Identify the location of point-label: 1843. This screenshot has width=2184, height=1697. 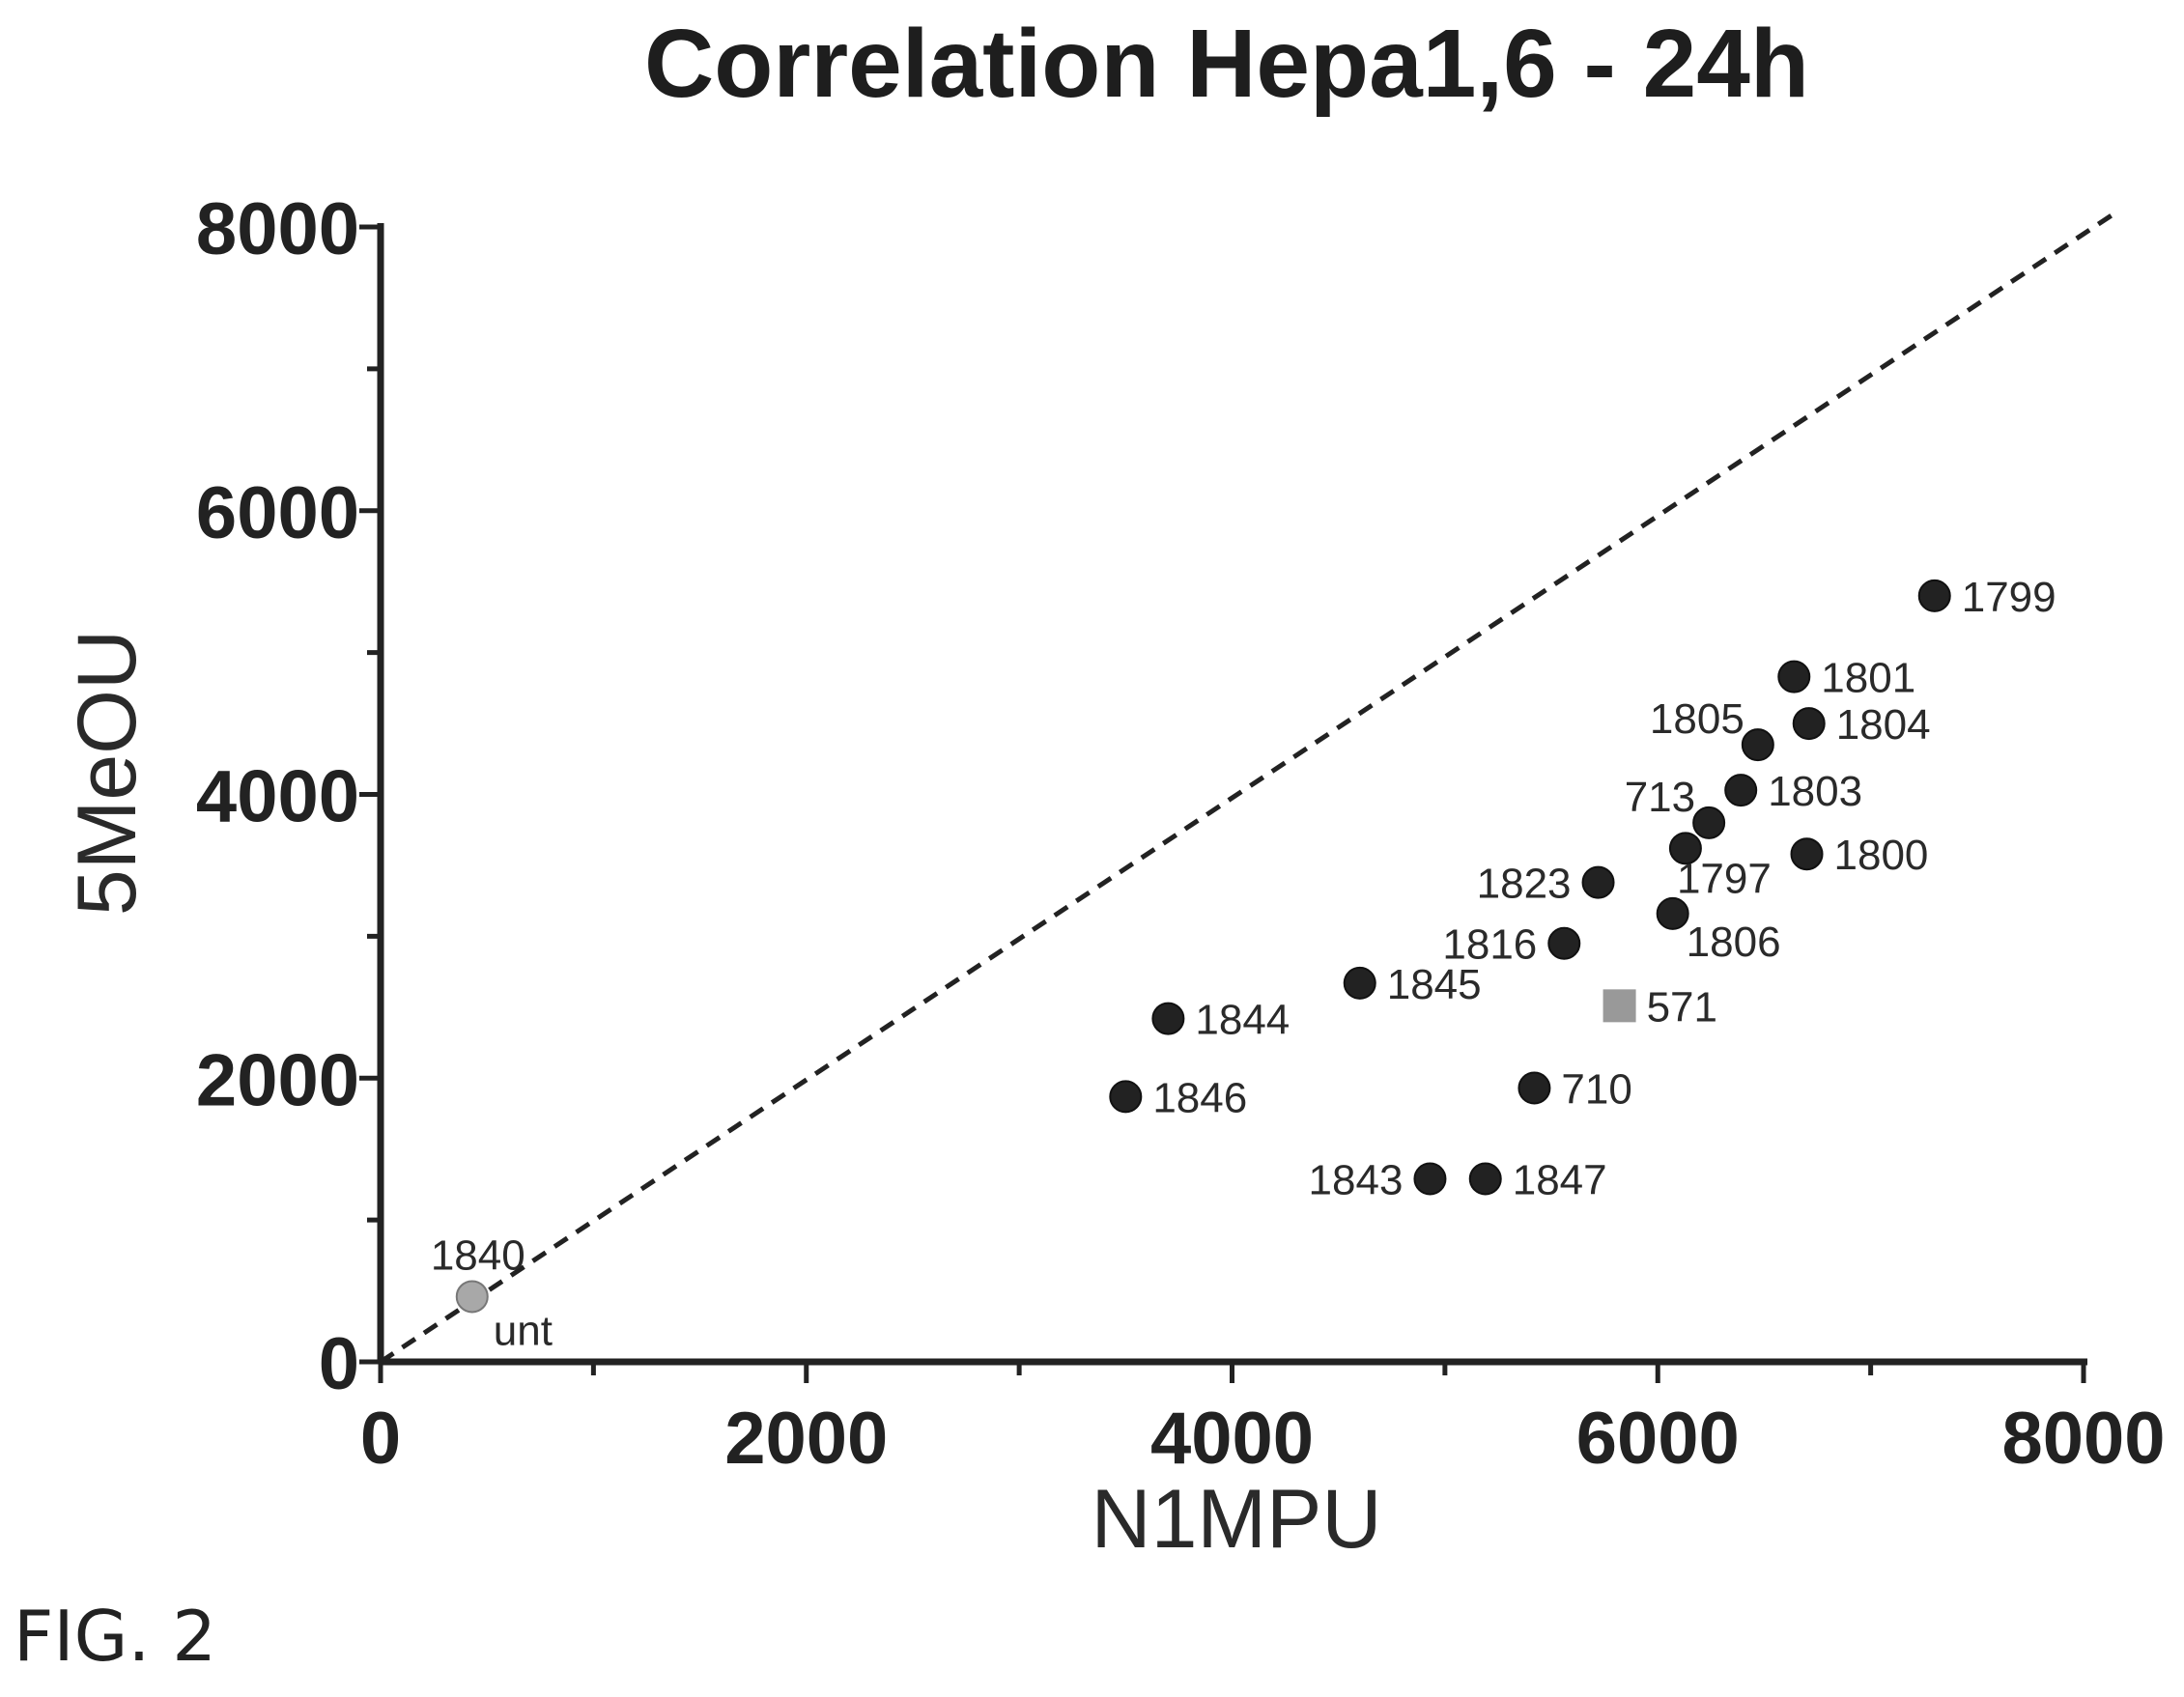
(1356, 1180).